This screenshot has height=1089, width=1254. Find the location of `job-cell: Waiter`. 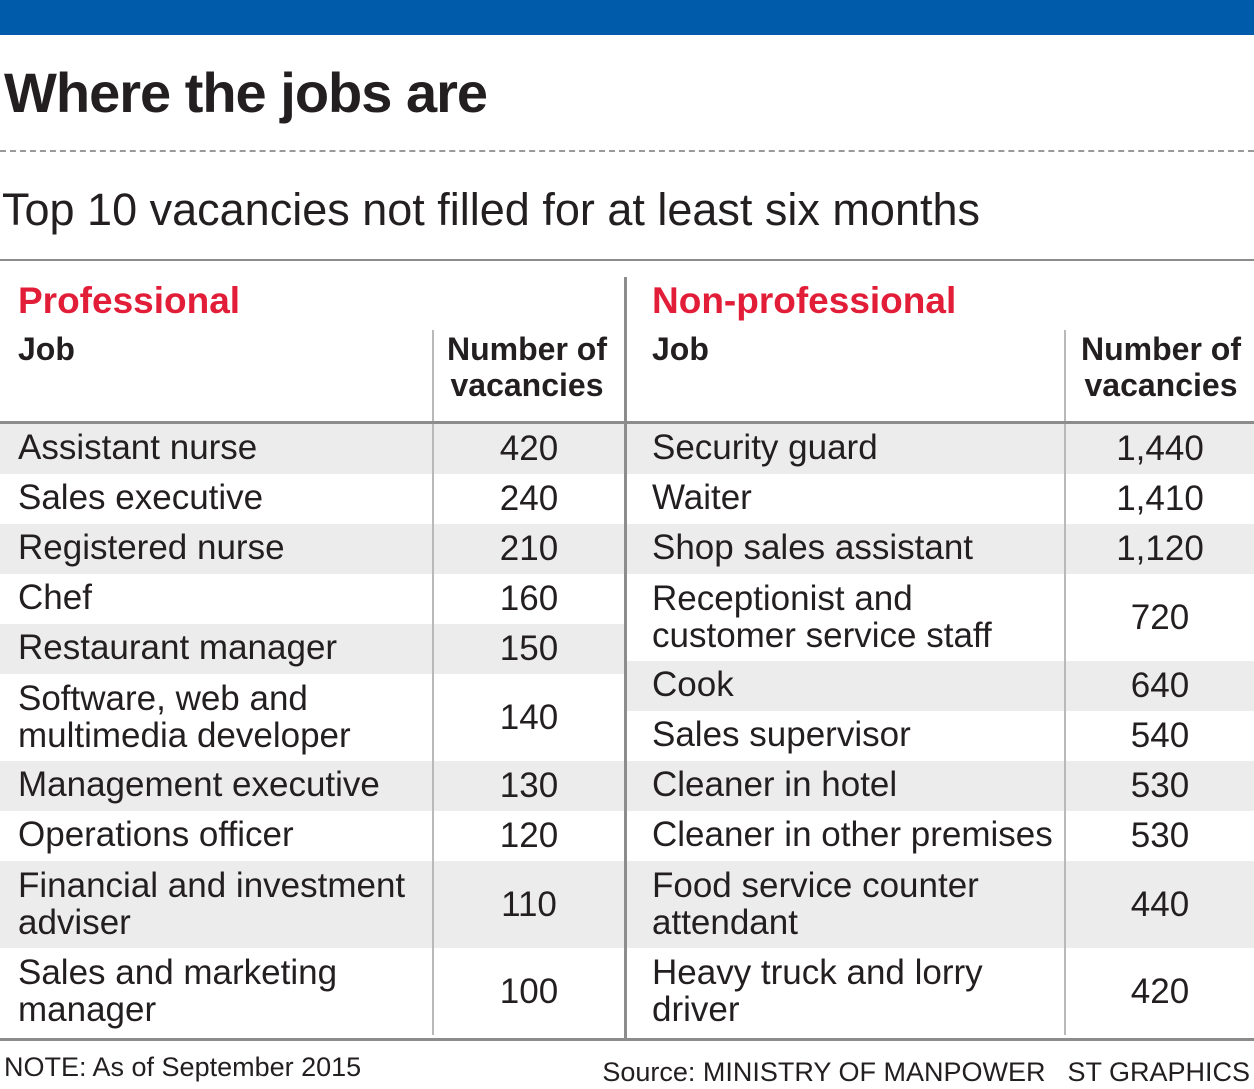

job-cell: Waiter is located at coordinates (702, 497).